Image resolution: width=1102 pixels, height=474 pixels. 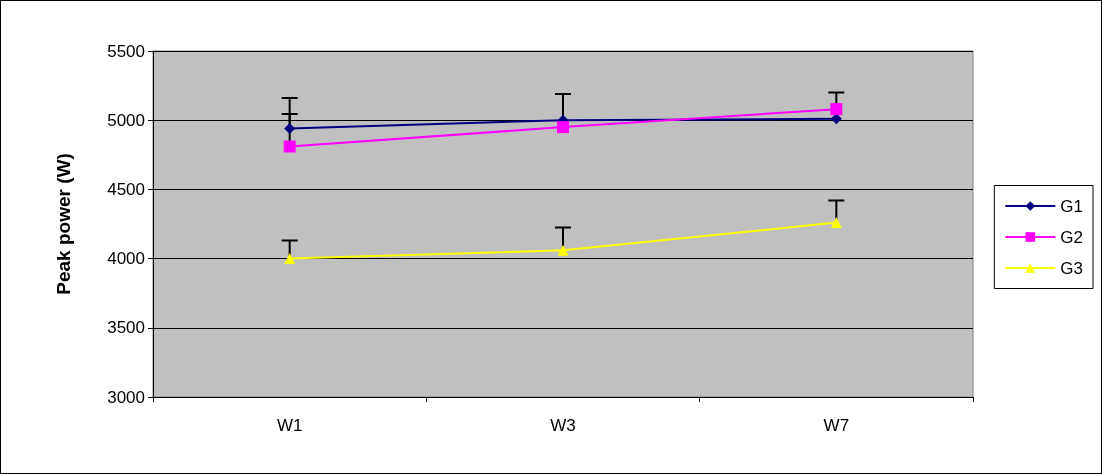 I want to click on y-tick-label: 5000, so click(x=126, y=120).